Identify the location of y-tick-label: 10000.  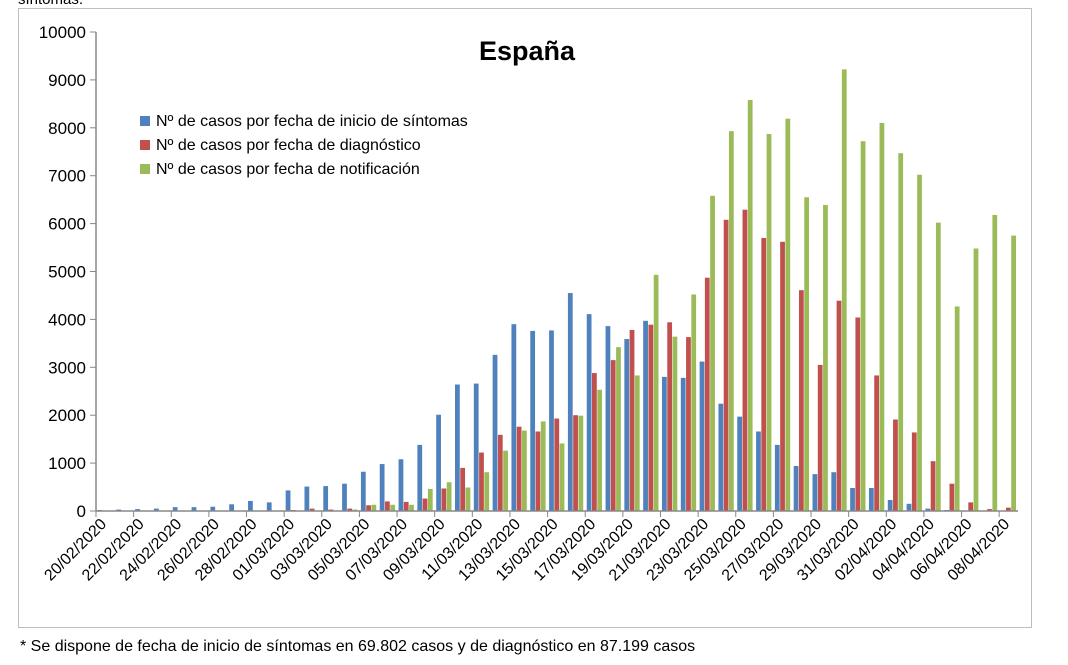
(62, 32).